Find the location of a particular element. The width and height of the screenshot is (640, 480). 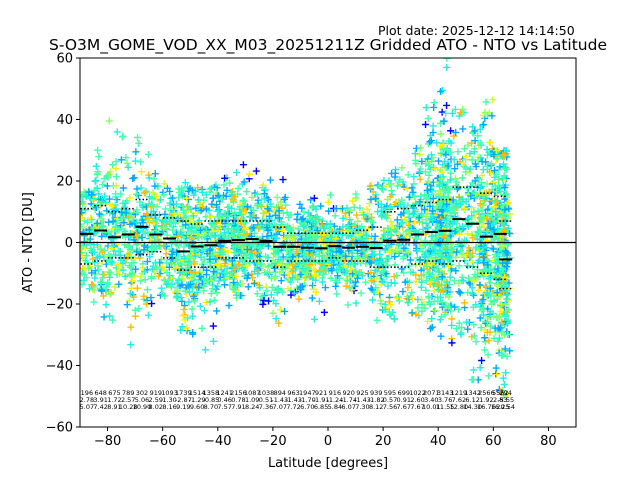

bin-stat-label: 7.72 is located at coordinates (293, 407).